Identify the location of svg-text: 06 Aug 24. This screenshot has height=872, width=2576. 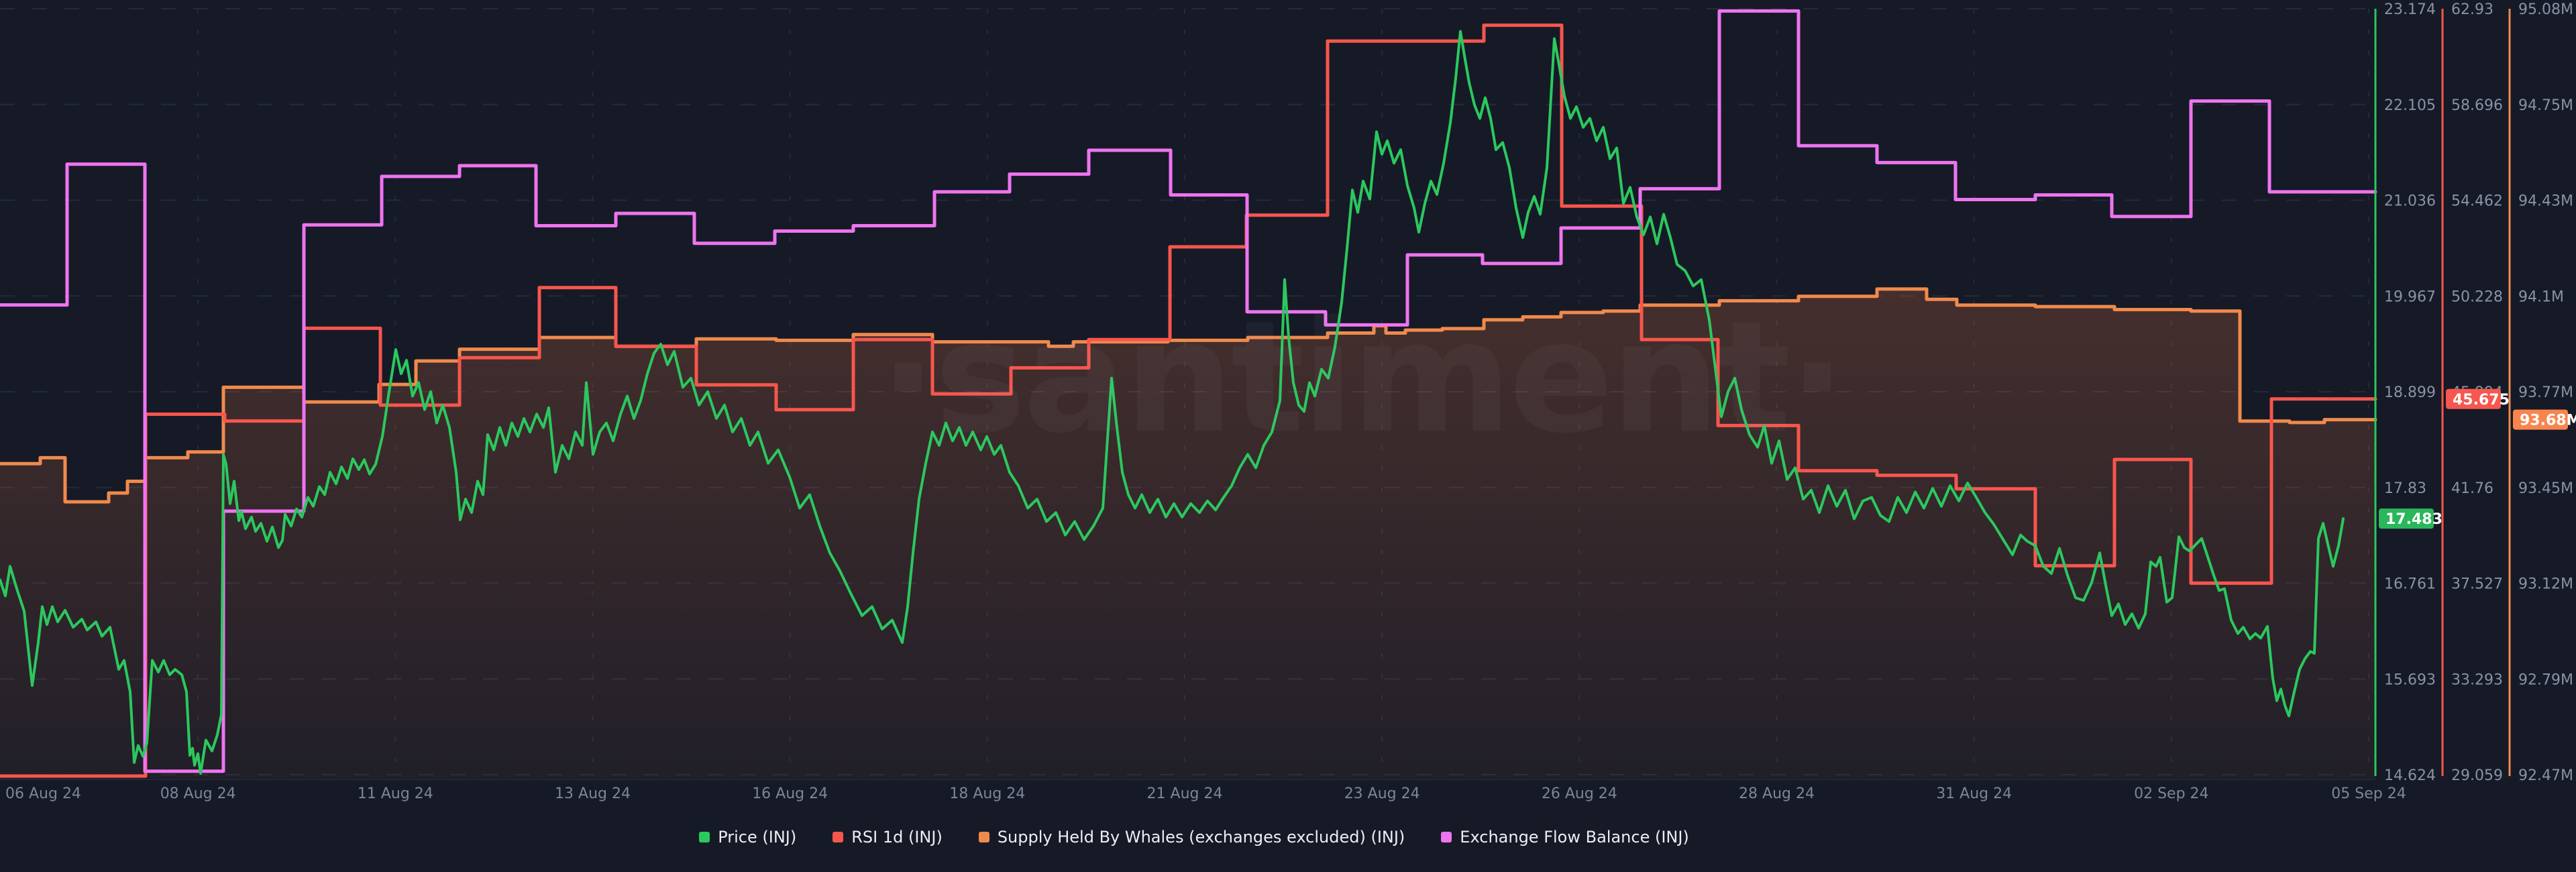
(43, 793).